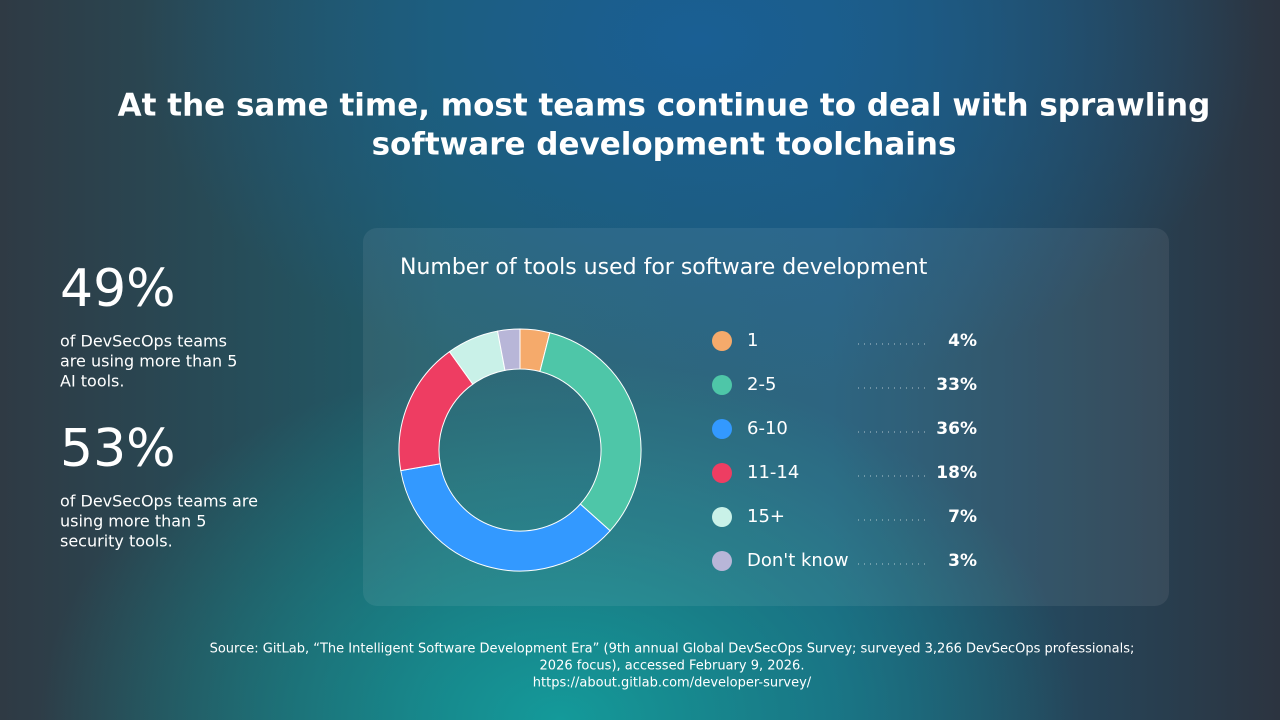 The image size is (1280, 720). I want to click on stat-text: using more than 5, so click(133, 521).